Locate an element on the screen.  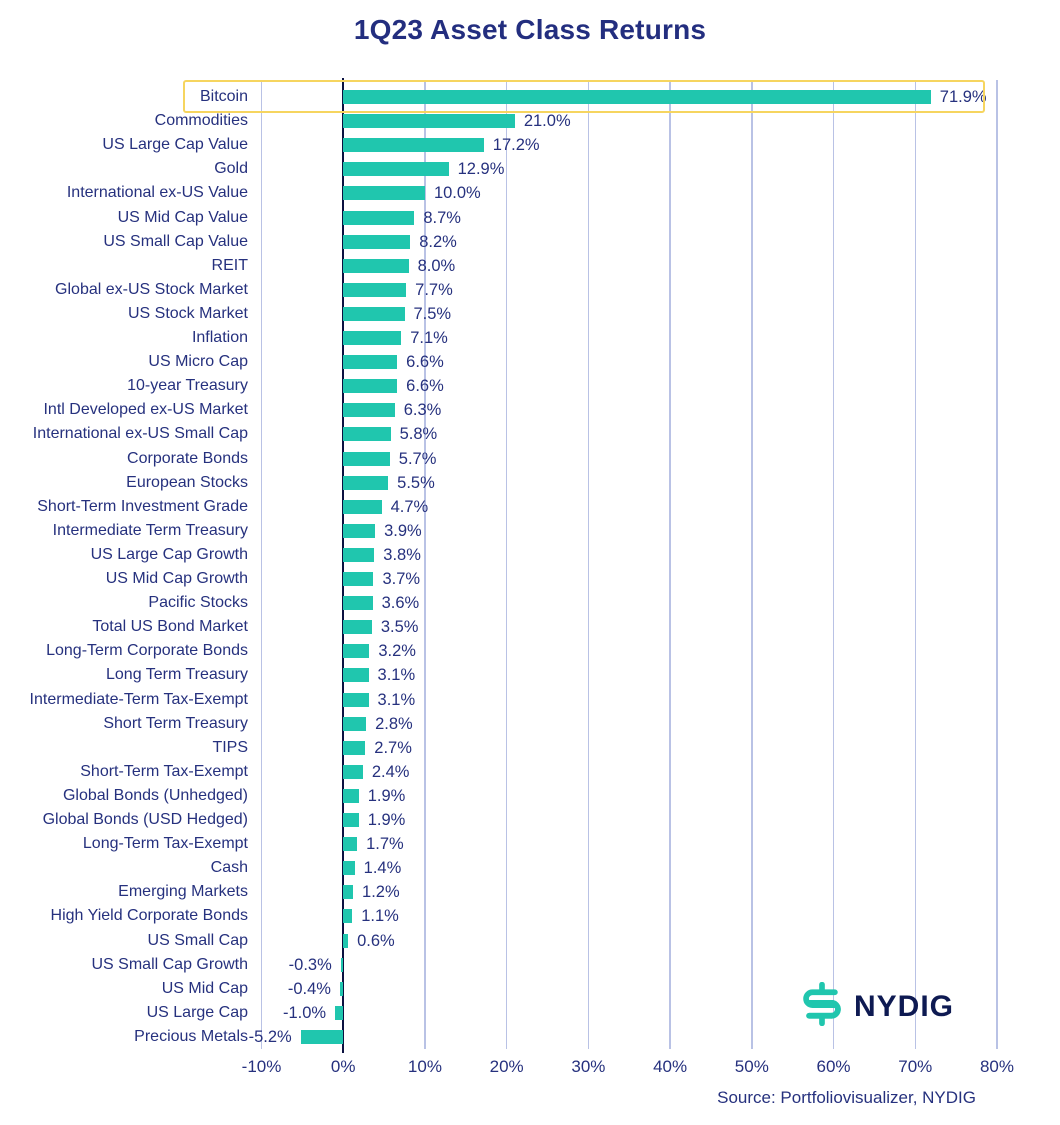
x-tick-label: 80% is located at coordinates (996, 1066).